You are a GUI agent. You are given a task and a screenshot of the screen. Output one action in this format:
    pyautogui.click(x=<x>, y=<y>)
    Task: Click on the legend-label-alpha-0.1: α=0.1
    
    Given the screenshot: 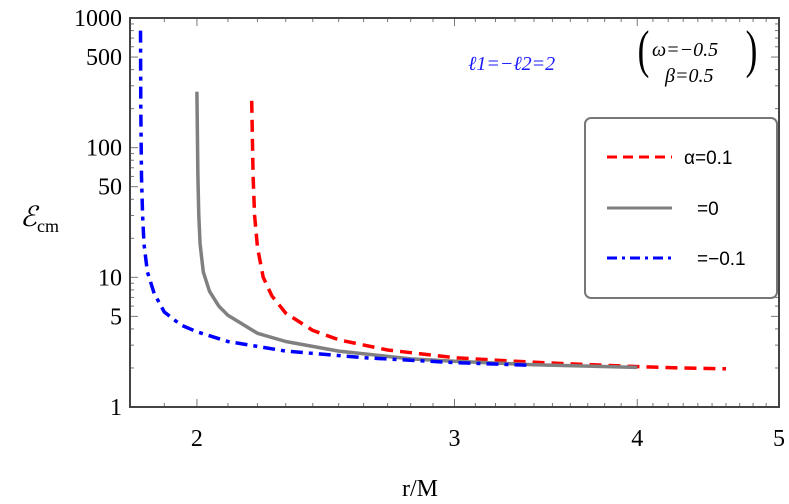 What is the action you would take?
    pyautogui.click(x=708, y=158)
    